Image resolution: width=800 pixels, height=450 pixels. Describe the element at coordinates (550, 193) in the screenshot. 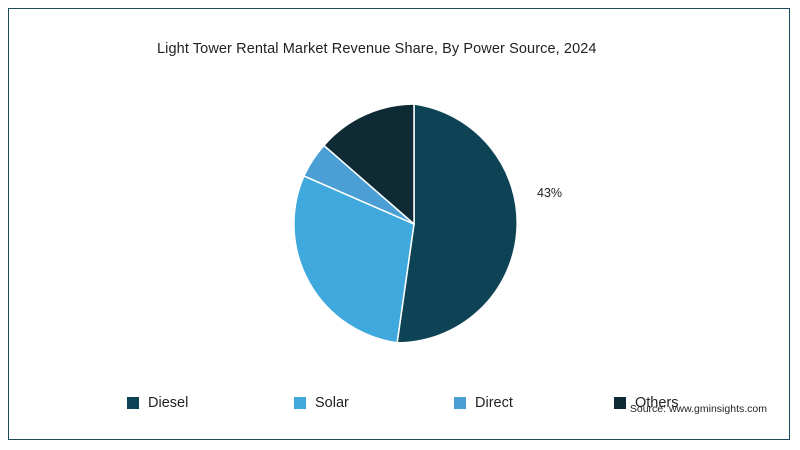

I see `pie-data-label-diesel: 43%` at that location.